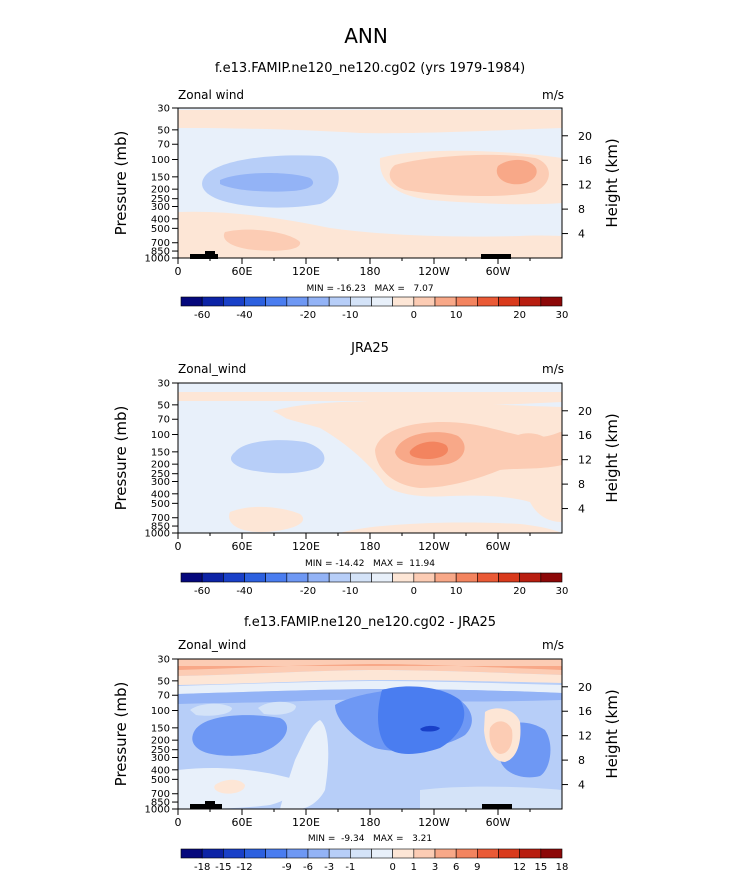 Image resolution: width=733 pixels, height=878 pixels. What do you see at coordinates (202, 867) in the screenshot?
I see `colorbar-label: -18` at bounding box center [202, 867].